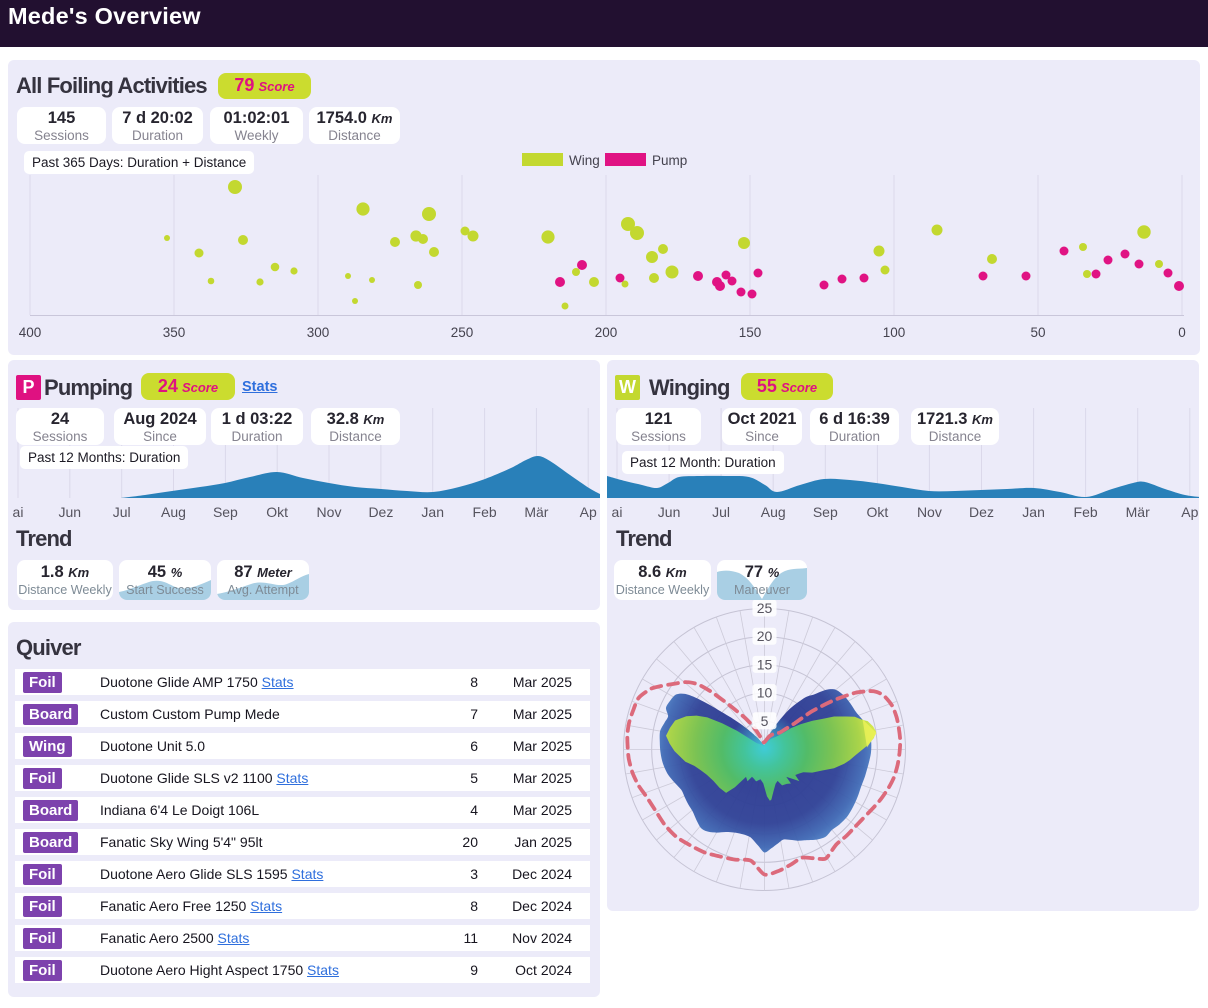 Image resolution: width=1208 pixels, height=1008 pixels. What do you see at coordinates (669, 160) in the screenshot?
I see `svg-text: Pump` at bounding box center [669, 160].